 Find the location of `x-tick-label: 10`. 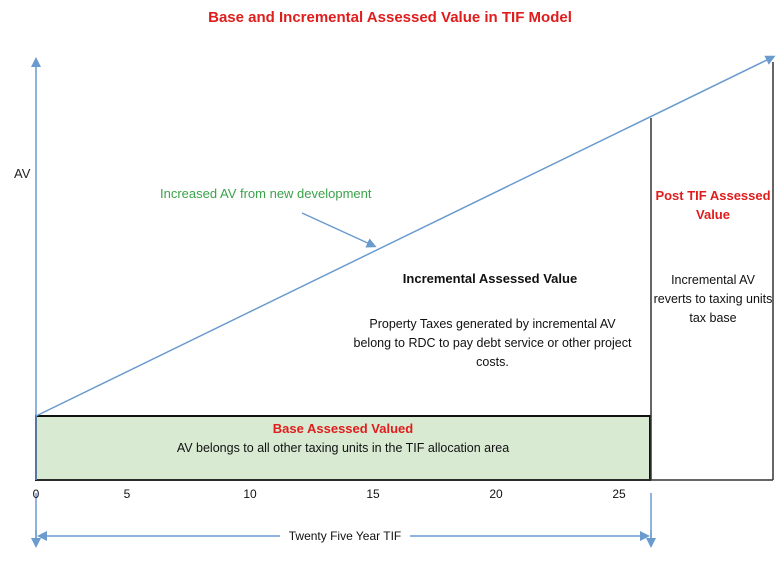

x-tick-label: 10 is located at coordinates (250, 494).